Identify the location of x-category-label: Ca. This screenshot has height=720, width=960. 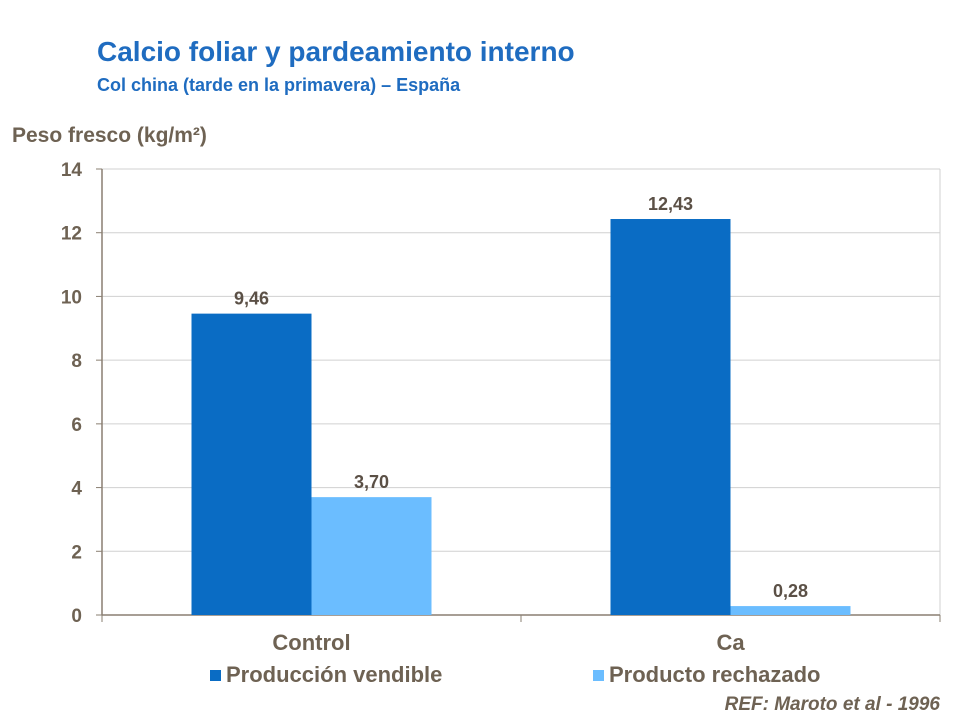
(730, 642).